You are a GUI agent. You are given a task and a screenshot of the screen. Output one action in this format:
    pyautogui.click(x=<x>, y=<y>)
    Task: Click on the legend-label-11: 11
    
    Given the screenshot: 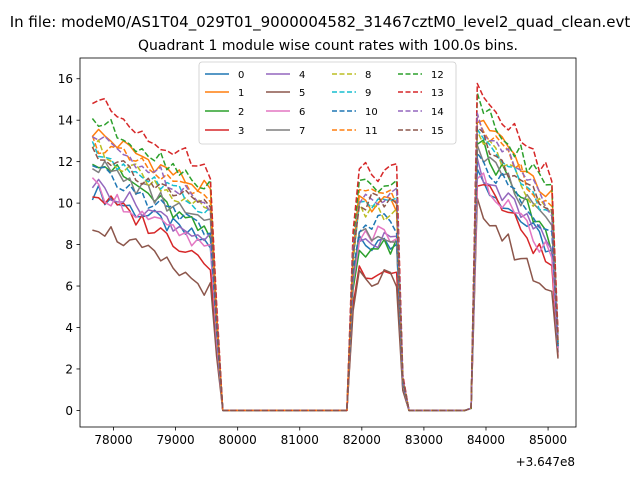 What is the action you would take?
    pyautogui.click(x=371, y=131)
    